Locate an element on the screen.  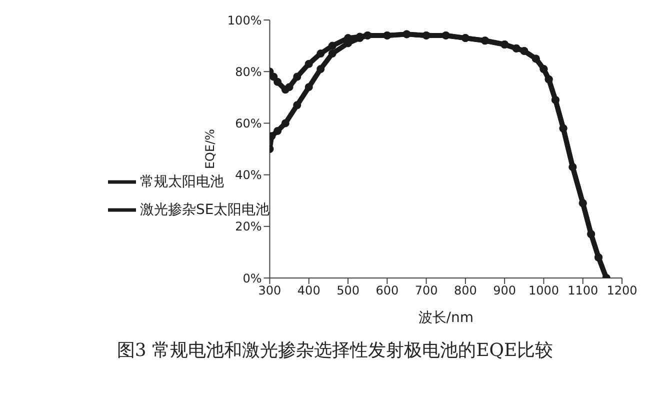
y-tick-label: 60% is located at coordinates (248, 123).